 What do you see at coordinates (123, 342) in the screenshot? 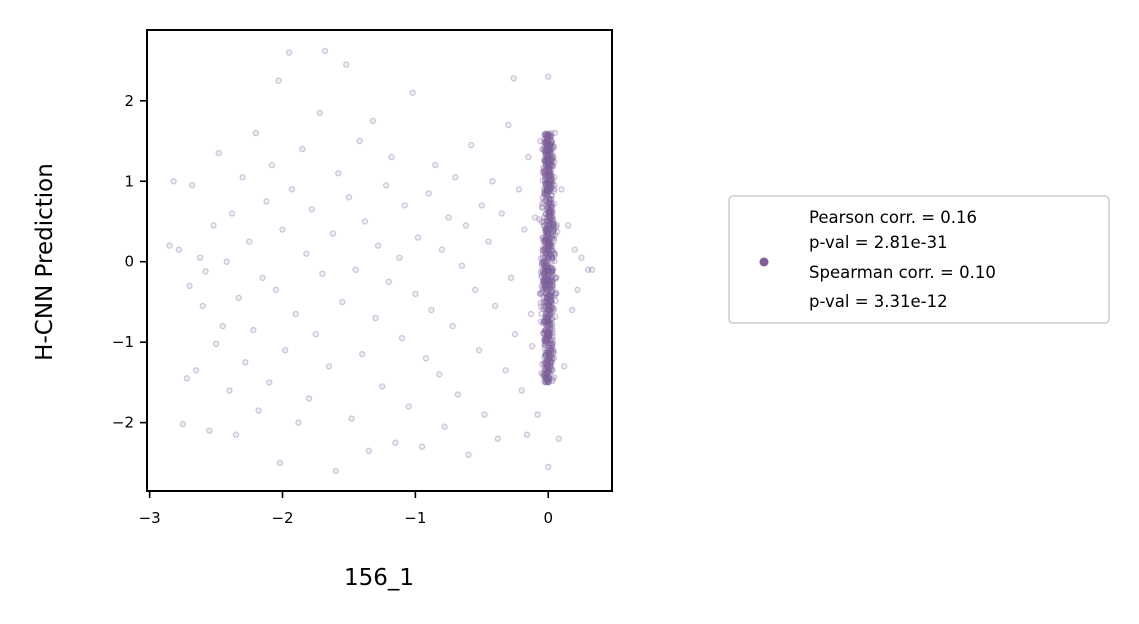
I see `y-tick-label: −1` at bounding box center [123, 342].